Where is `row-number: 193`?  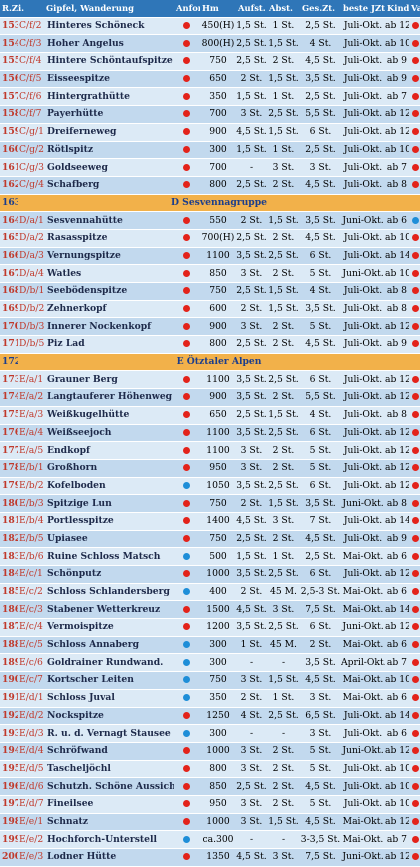 row-number: 193 is located at coordinates (9, 733).